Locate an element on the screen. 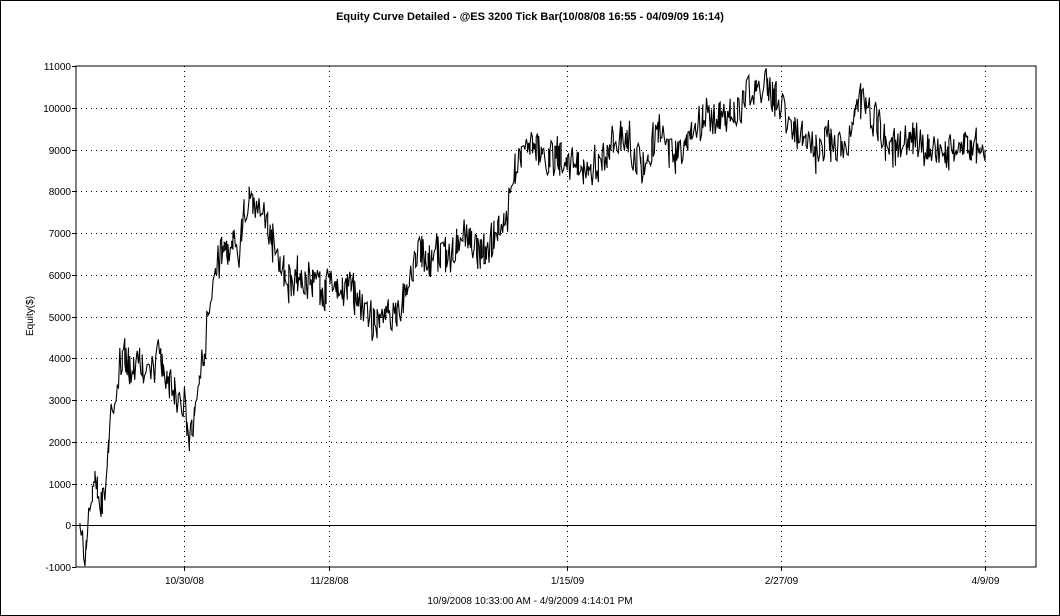  y-tick-label: 2000 is located at coordinates (60, 443).